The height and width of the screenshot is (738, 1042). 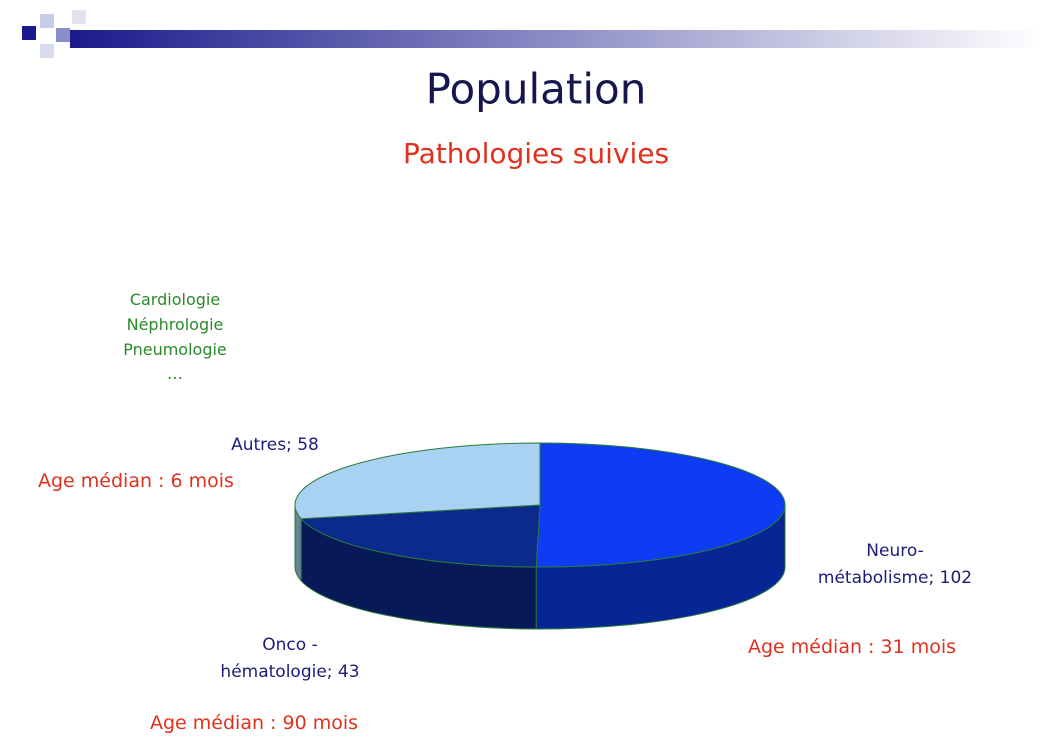 I want to click on annotation: Age médian : 6 mois, so click(x=136, y=481).